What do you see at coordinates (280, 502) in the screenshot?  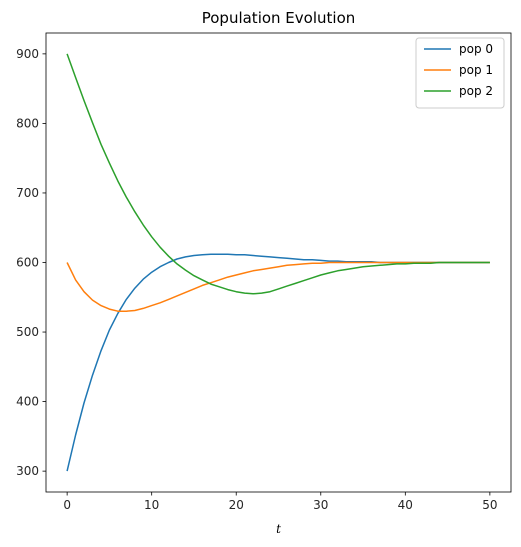 I see `x-axis-ticks: 0 10 20 30 40 50` at bounding box center [280, 502].